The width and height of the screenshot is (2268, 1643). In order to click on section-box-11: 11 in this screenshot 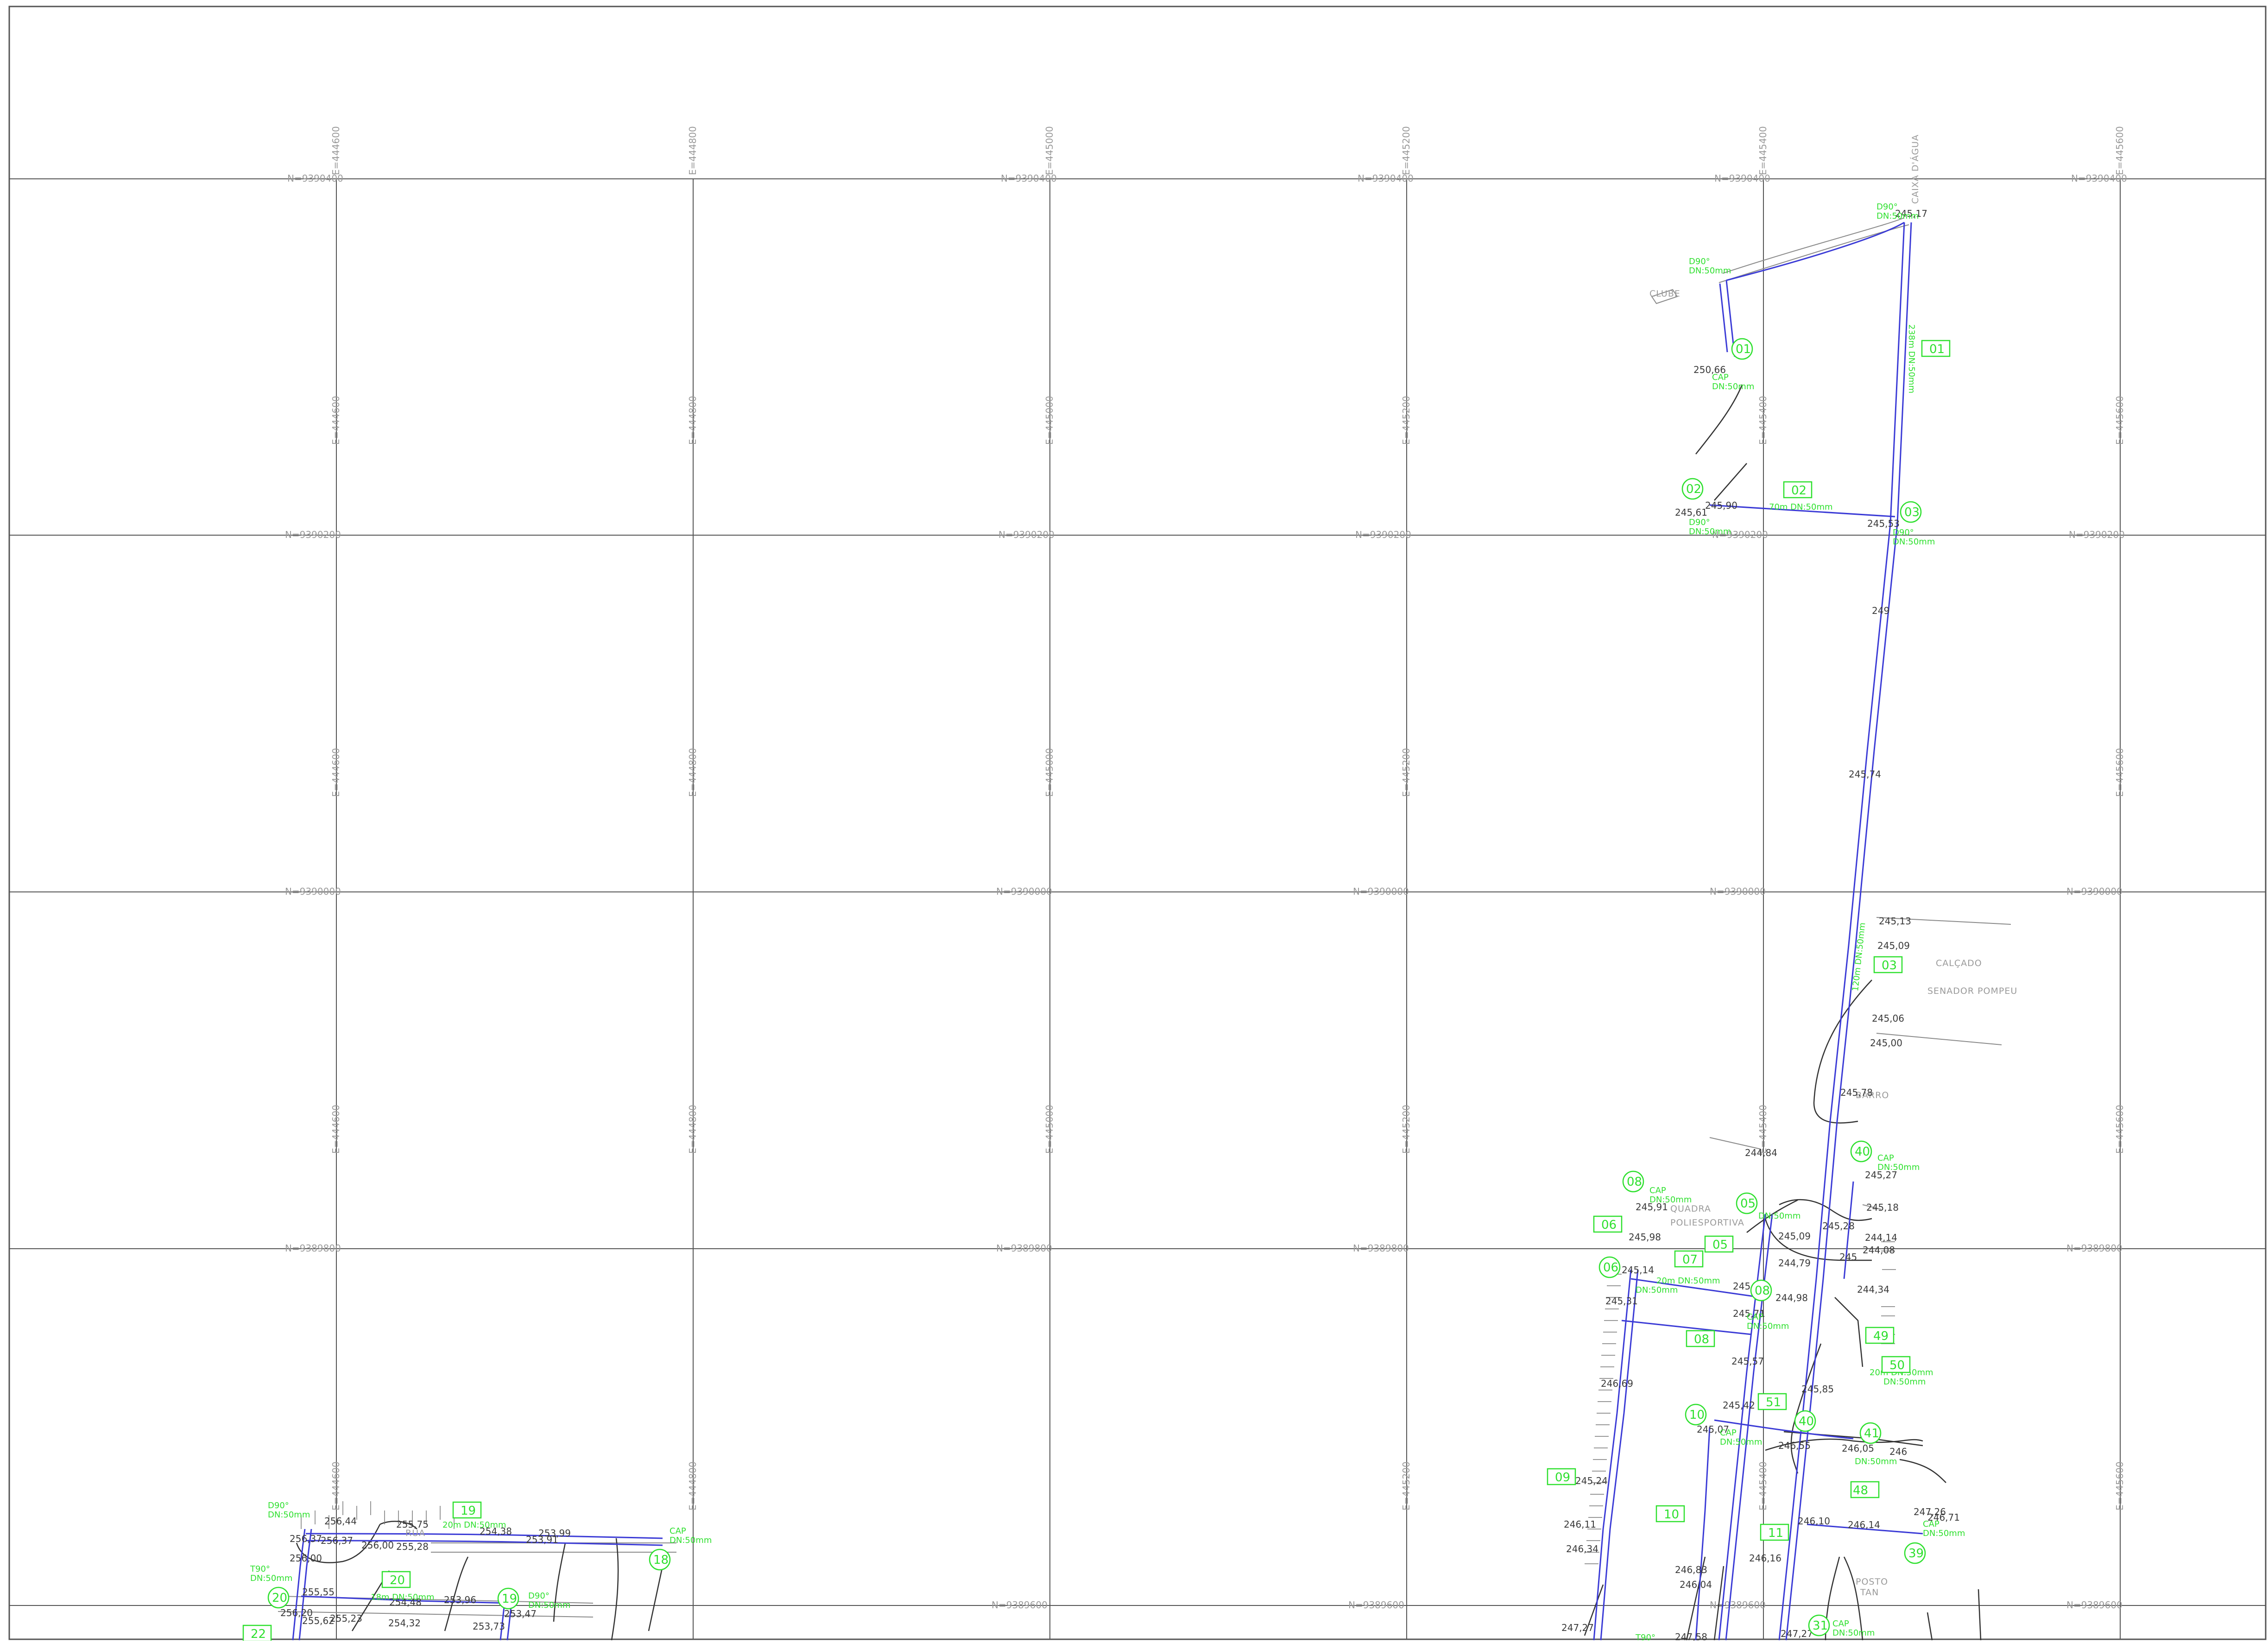, I will do `click(1774, 1532)`.